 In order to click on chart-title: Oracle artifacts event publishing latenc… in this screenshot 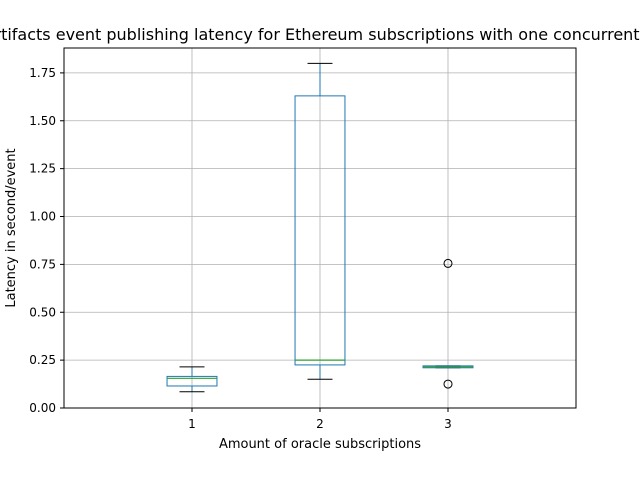, I will do `click(320, 34)`.